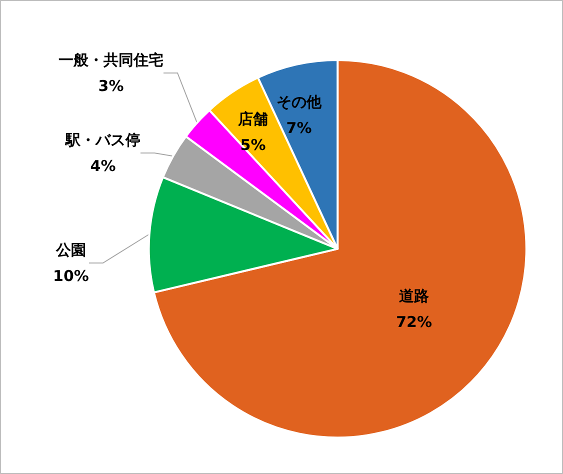  What do you see at coordinates (414, 296) in the screenshot?
I see `slice-label: 道路` at bounding box center [414, 296].